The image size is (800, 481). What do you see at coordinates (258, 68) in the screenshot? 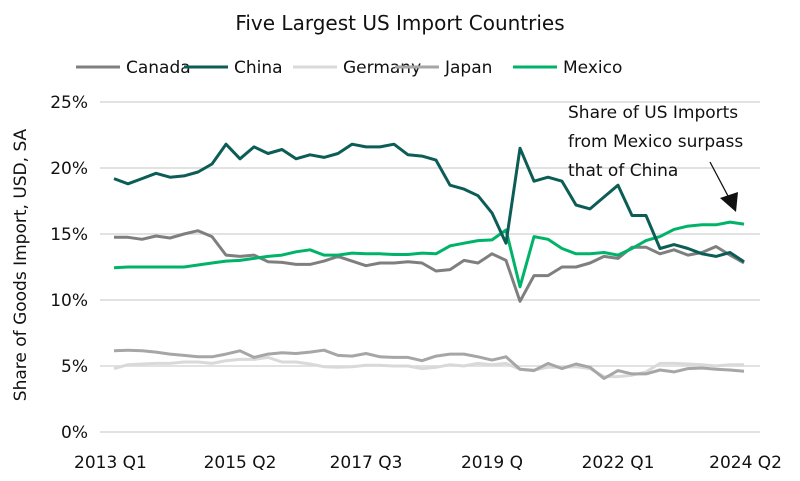
I see `legend-label: China` at bounding box center [258, 68].